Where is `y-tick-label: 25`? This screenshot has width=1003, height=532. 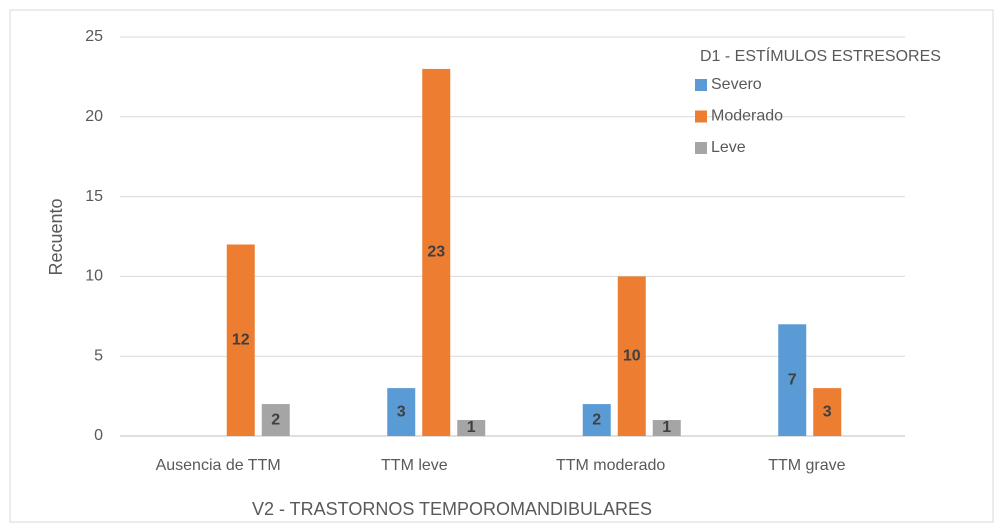
y-tick-label: 25 is located at coordinates (94, 36).